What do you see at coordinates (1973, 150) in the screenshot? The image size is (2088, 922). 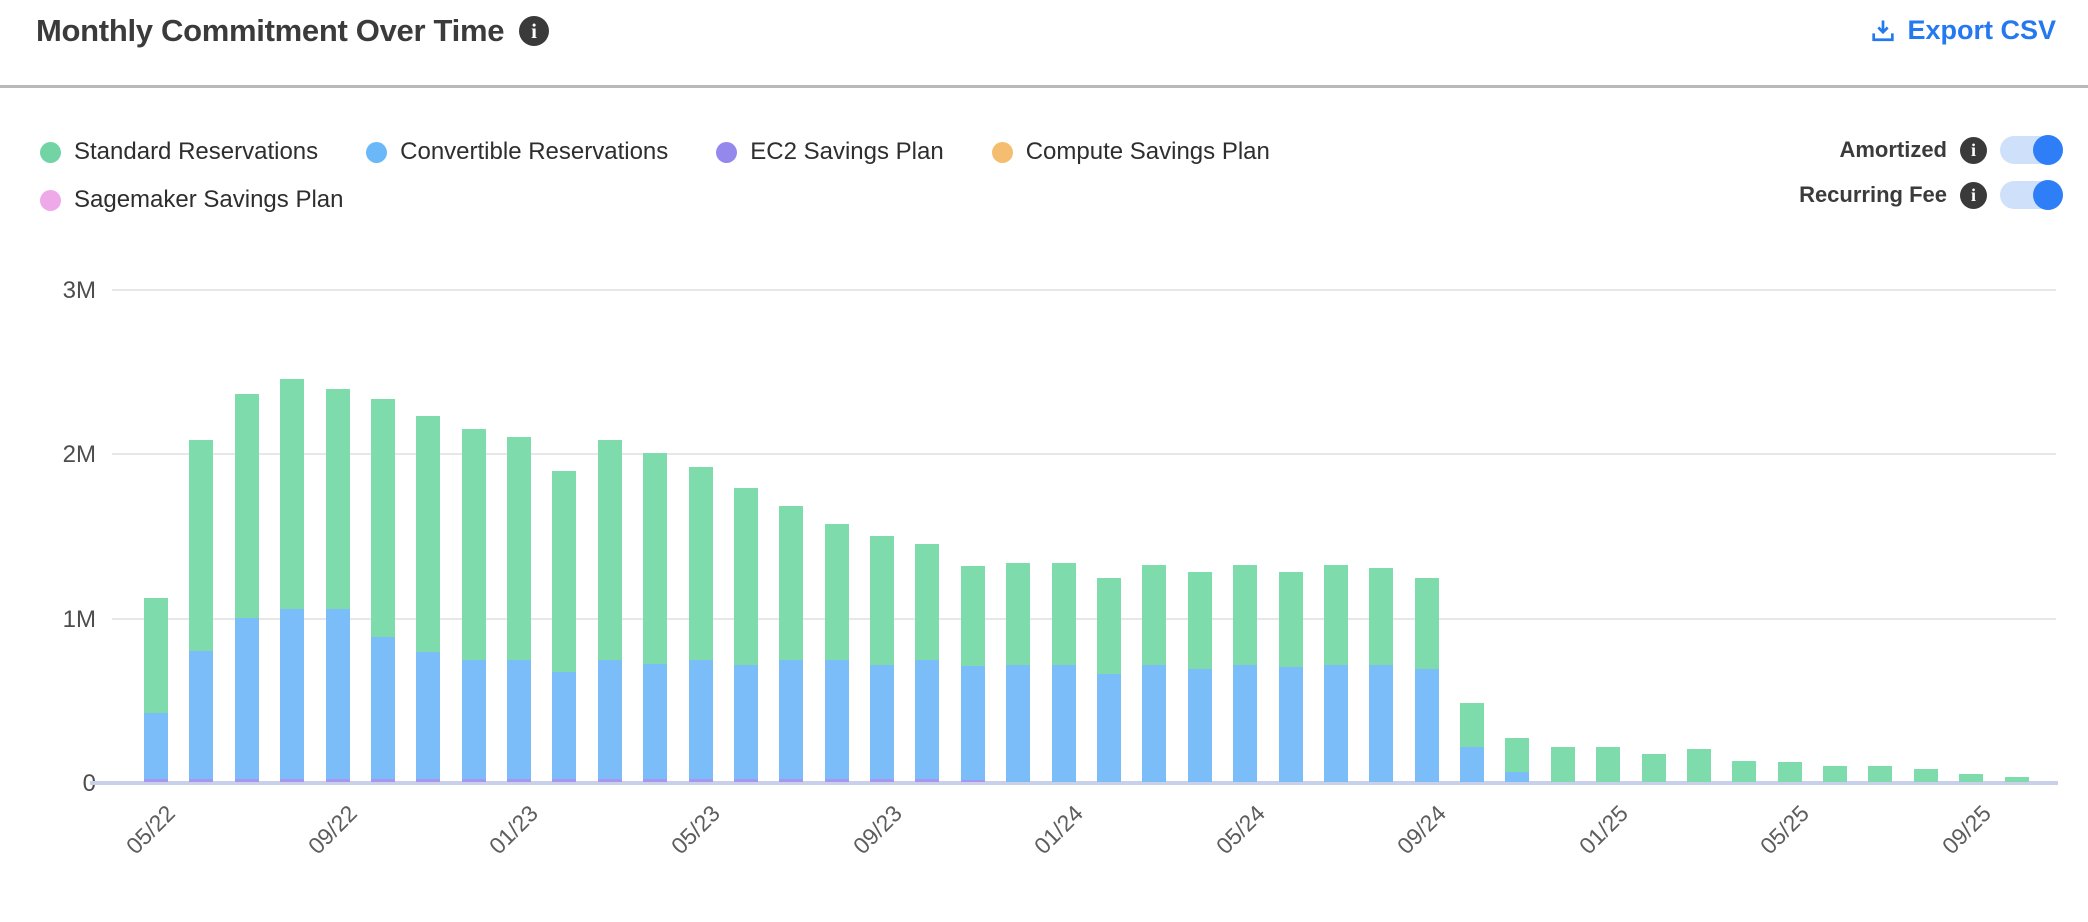 I see `amortized-info-icon: i` at bounding box center [1973, 150].